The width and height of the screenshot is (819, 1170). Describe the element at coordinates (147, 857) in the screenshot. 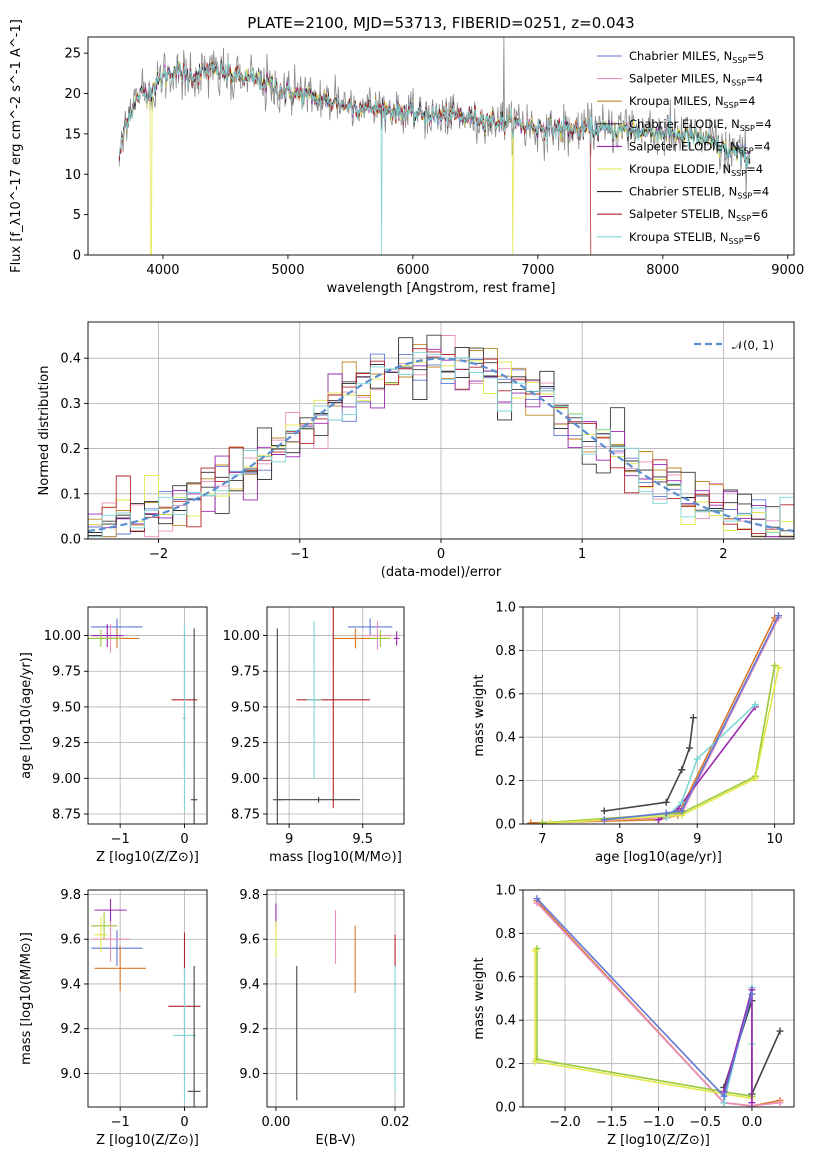

I see `x-axis-label: Z [log10(Z/Z⊙)]` at that location.